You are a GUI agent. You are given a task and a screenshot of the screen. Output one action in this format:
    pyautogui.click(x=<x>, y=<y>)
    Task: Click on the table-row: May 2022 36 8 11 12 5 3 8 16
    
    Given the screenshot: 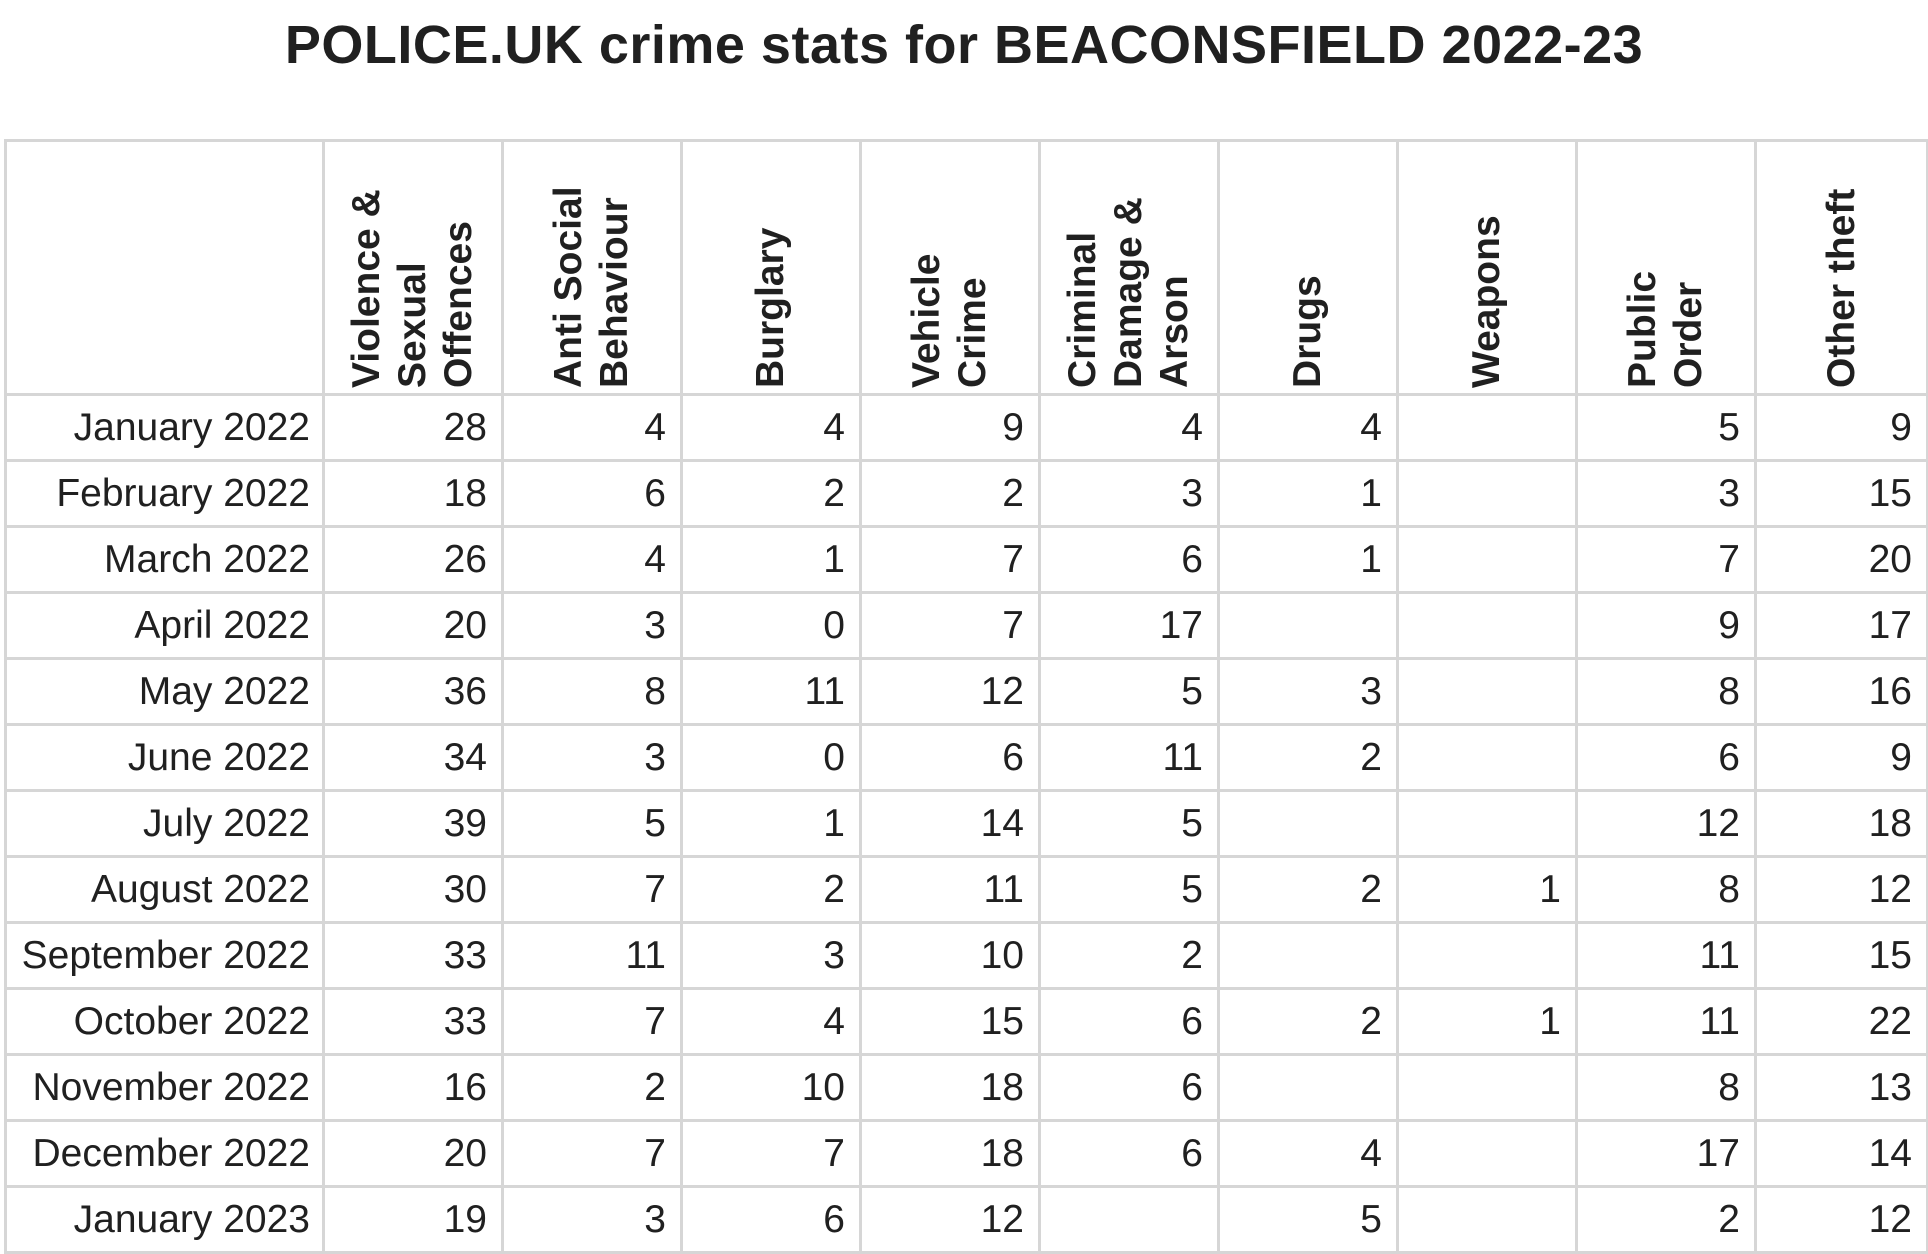 What is the action you would take?
    pyautogui.click(x=966, y=691)
    